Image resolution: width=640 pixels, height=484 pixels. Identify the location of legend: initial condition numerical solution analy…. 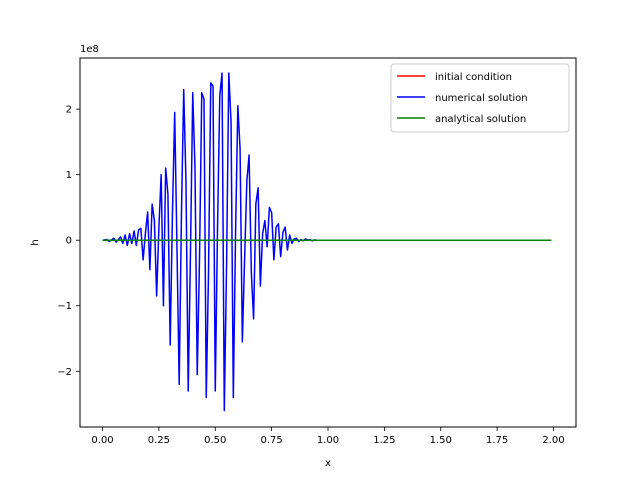
(480, 98).